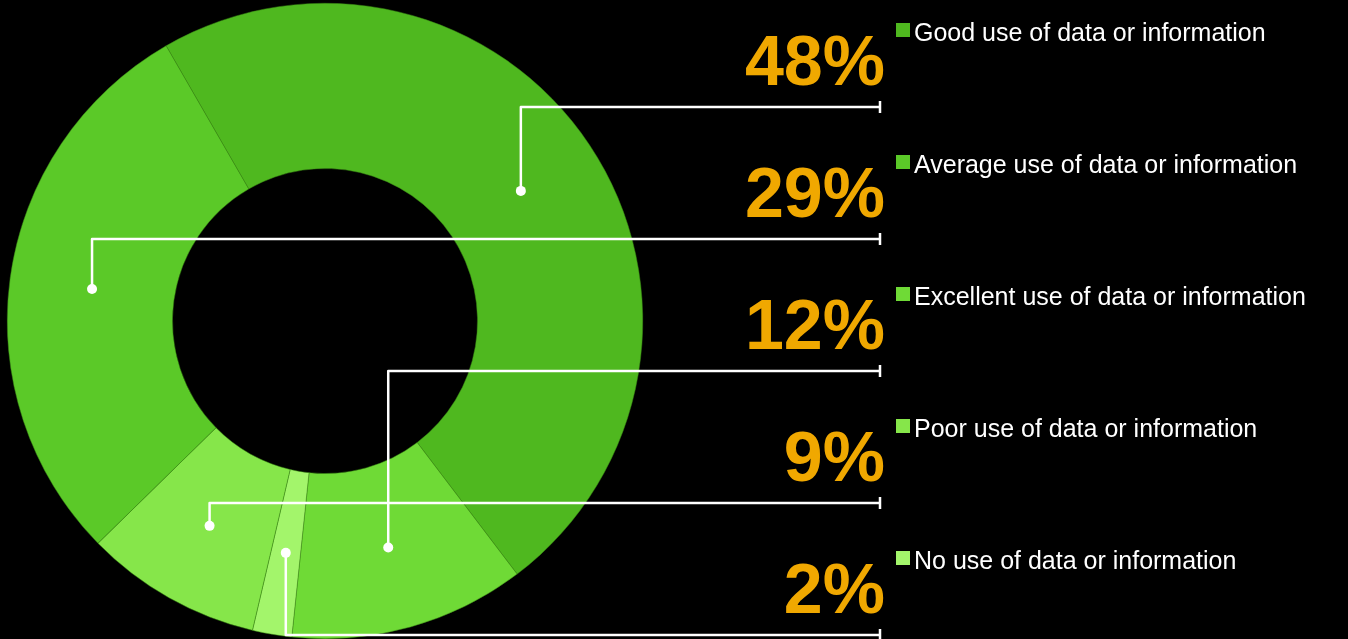  What do you see at coordinates (814, 61) in the screenshot?
I see `data-label: 48%` at bounding box center [814, 61].